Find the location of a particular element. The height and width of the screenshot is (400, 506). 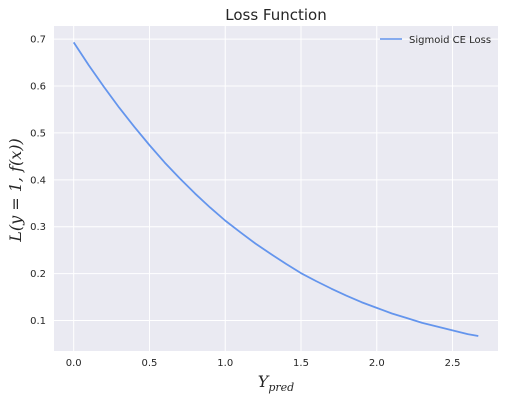

chart-title: Loss Function is located at coordinates (275, 15).